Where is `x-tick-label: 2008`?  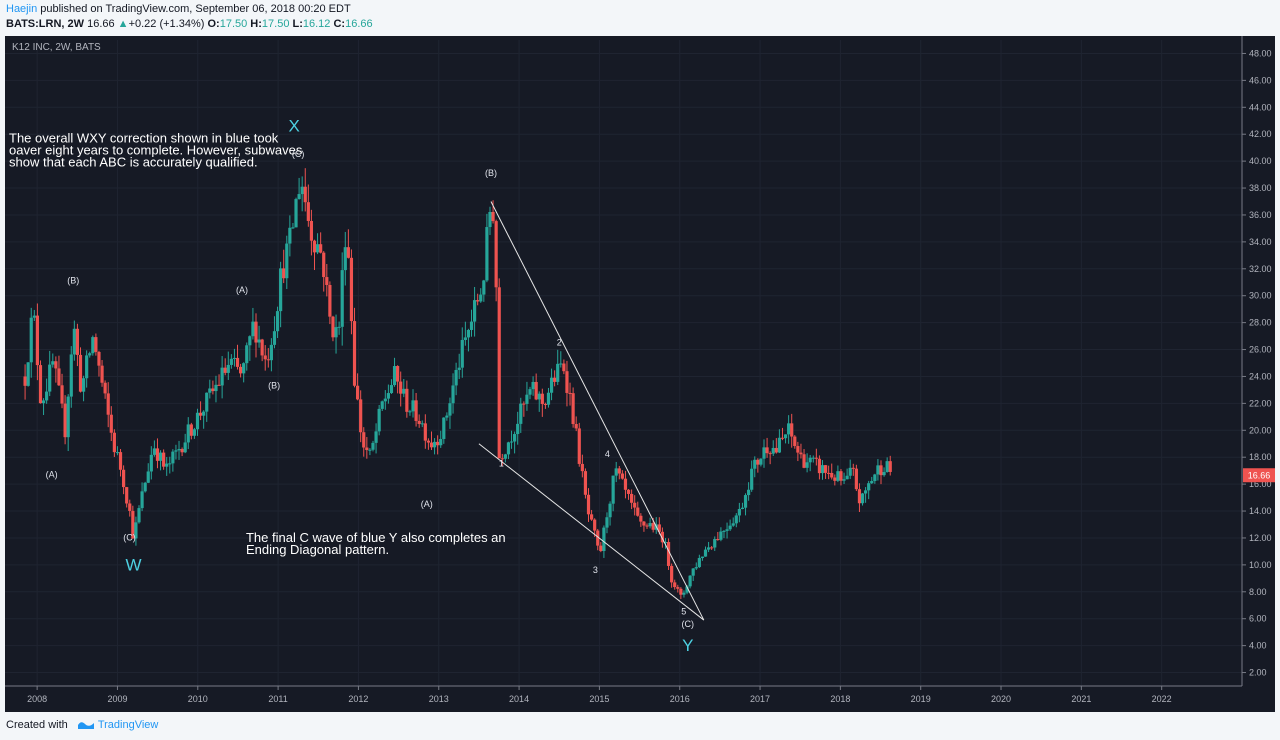 x-tick-label: 2008 is located at coordinates (37, 699).